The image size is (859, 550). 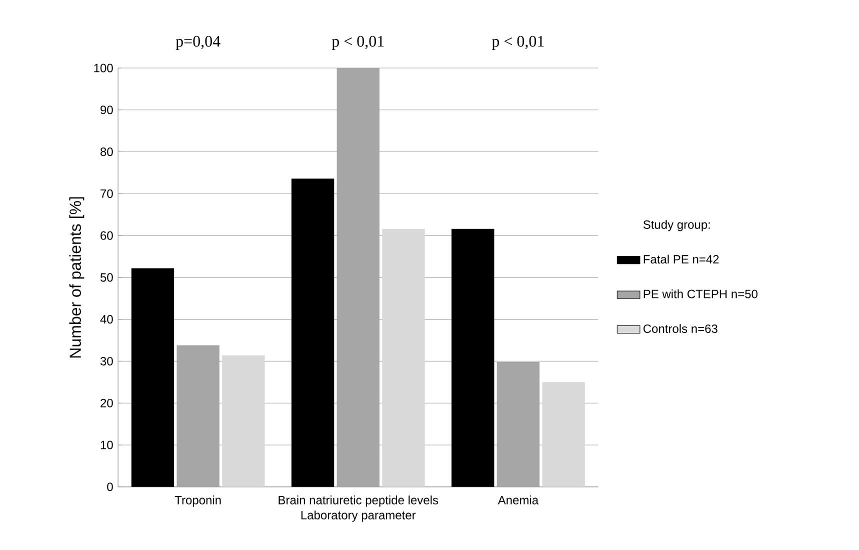 I want to click on x-axis-title: Laboratory parameter, so click(x=358, y=516).